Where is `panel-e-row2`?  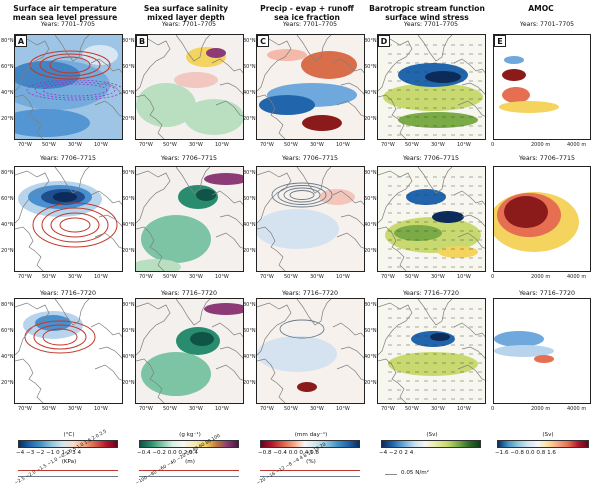
panel-e-row2 is located at coordinates (542, 219).